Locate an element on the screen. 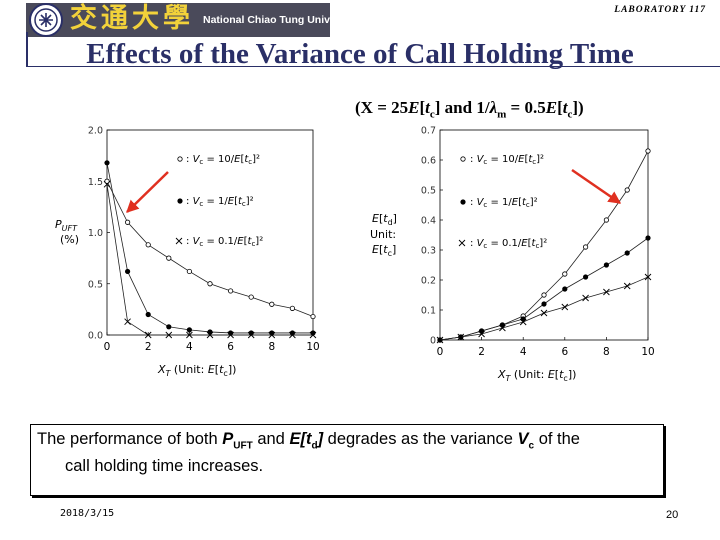  chart-right-xtick-label: 8 is located at coordinates (606, 352).